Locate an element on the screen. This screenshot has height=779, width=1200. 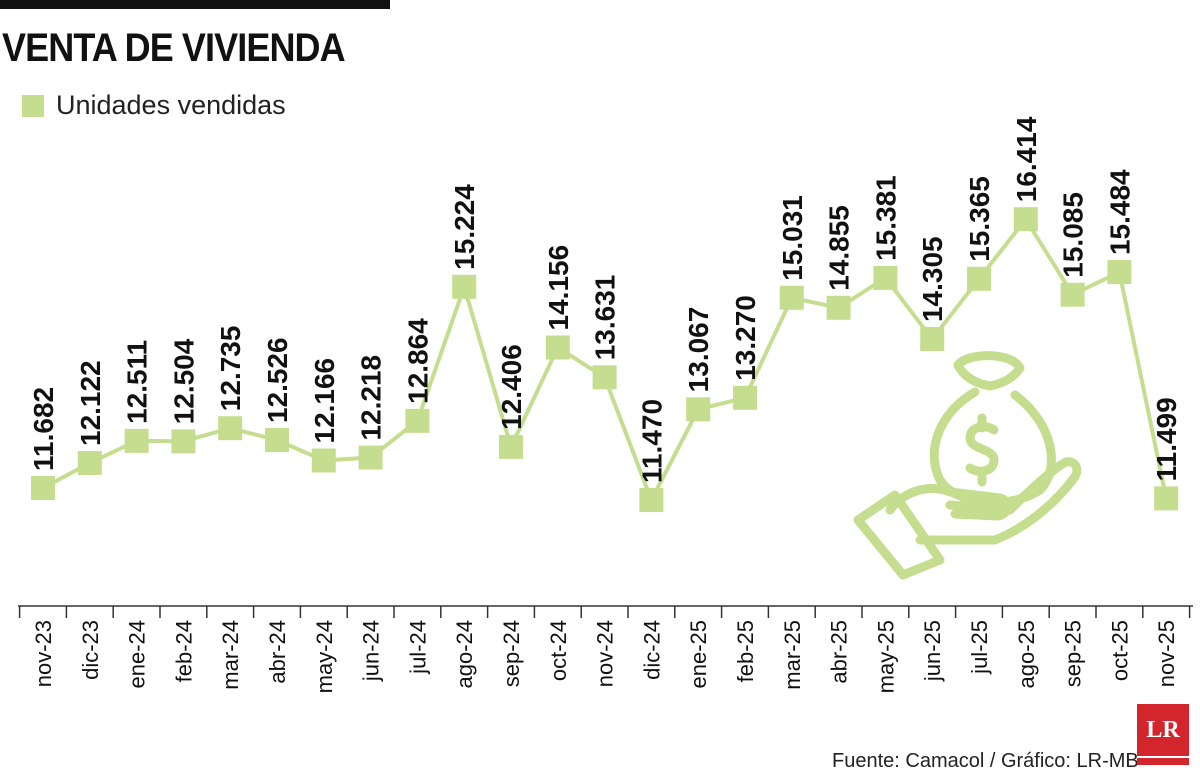
data-label: 12.735 is located at coordinates (230, 369).